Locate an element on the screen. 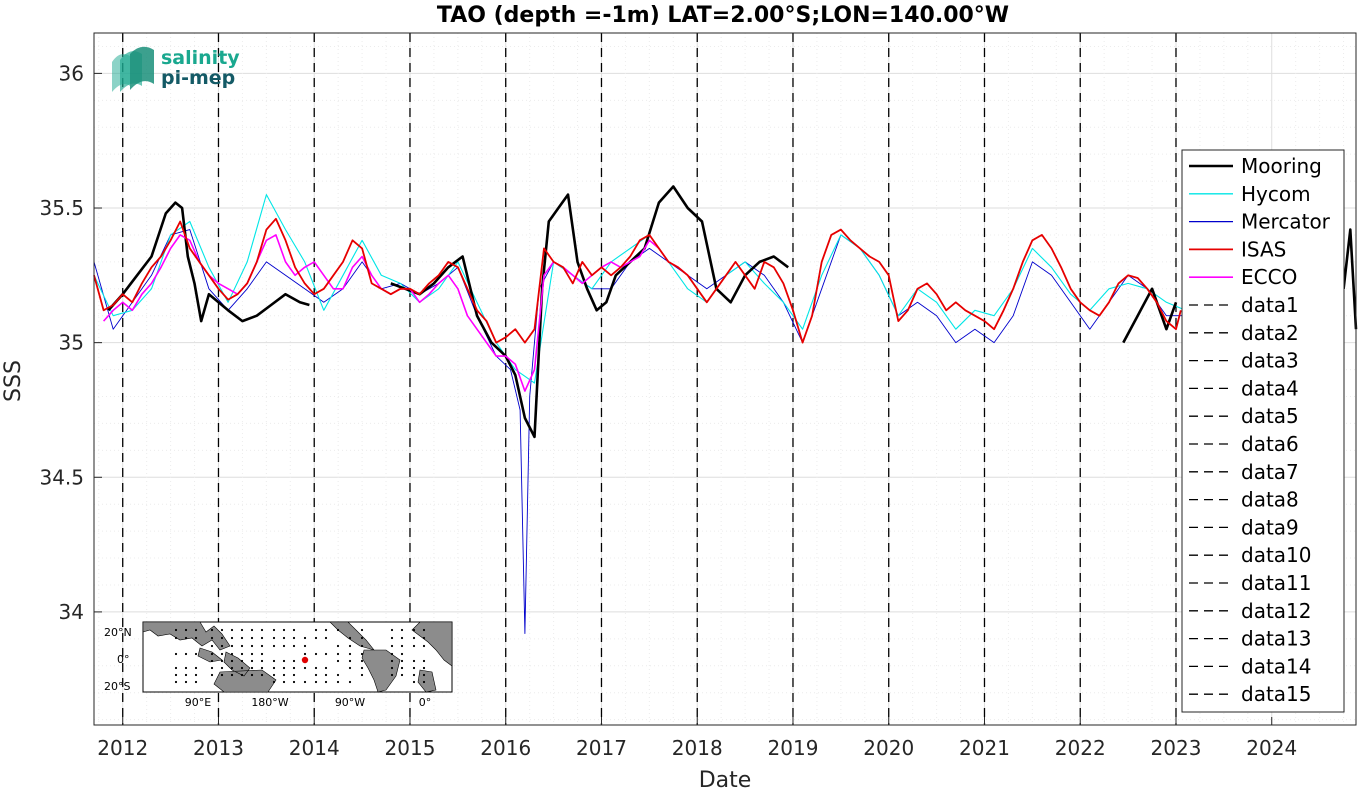 The height and width of the screenshot is (790, 1359). y-axis-ticks: 34 34.5 35 35.5 36 is located at coordinates (70, 342).